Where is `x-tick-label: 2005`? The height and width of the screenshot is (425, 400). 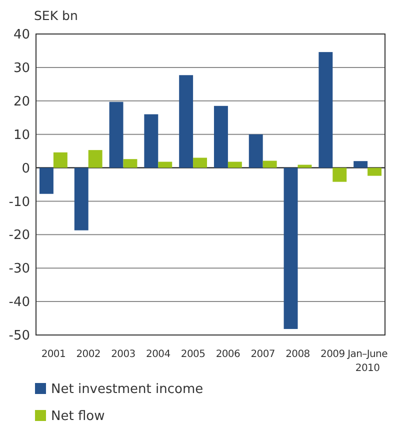 x-tick-label: 2005 is located at coordinates (193, 354).